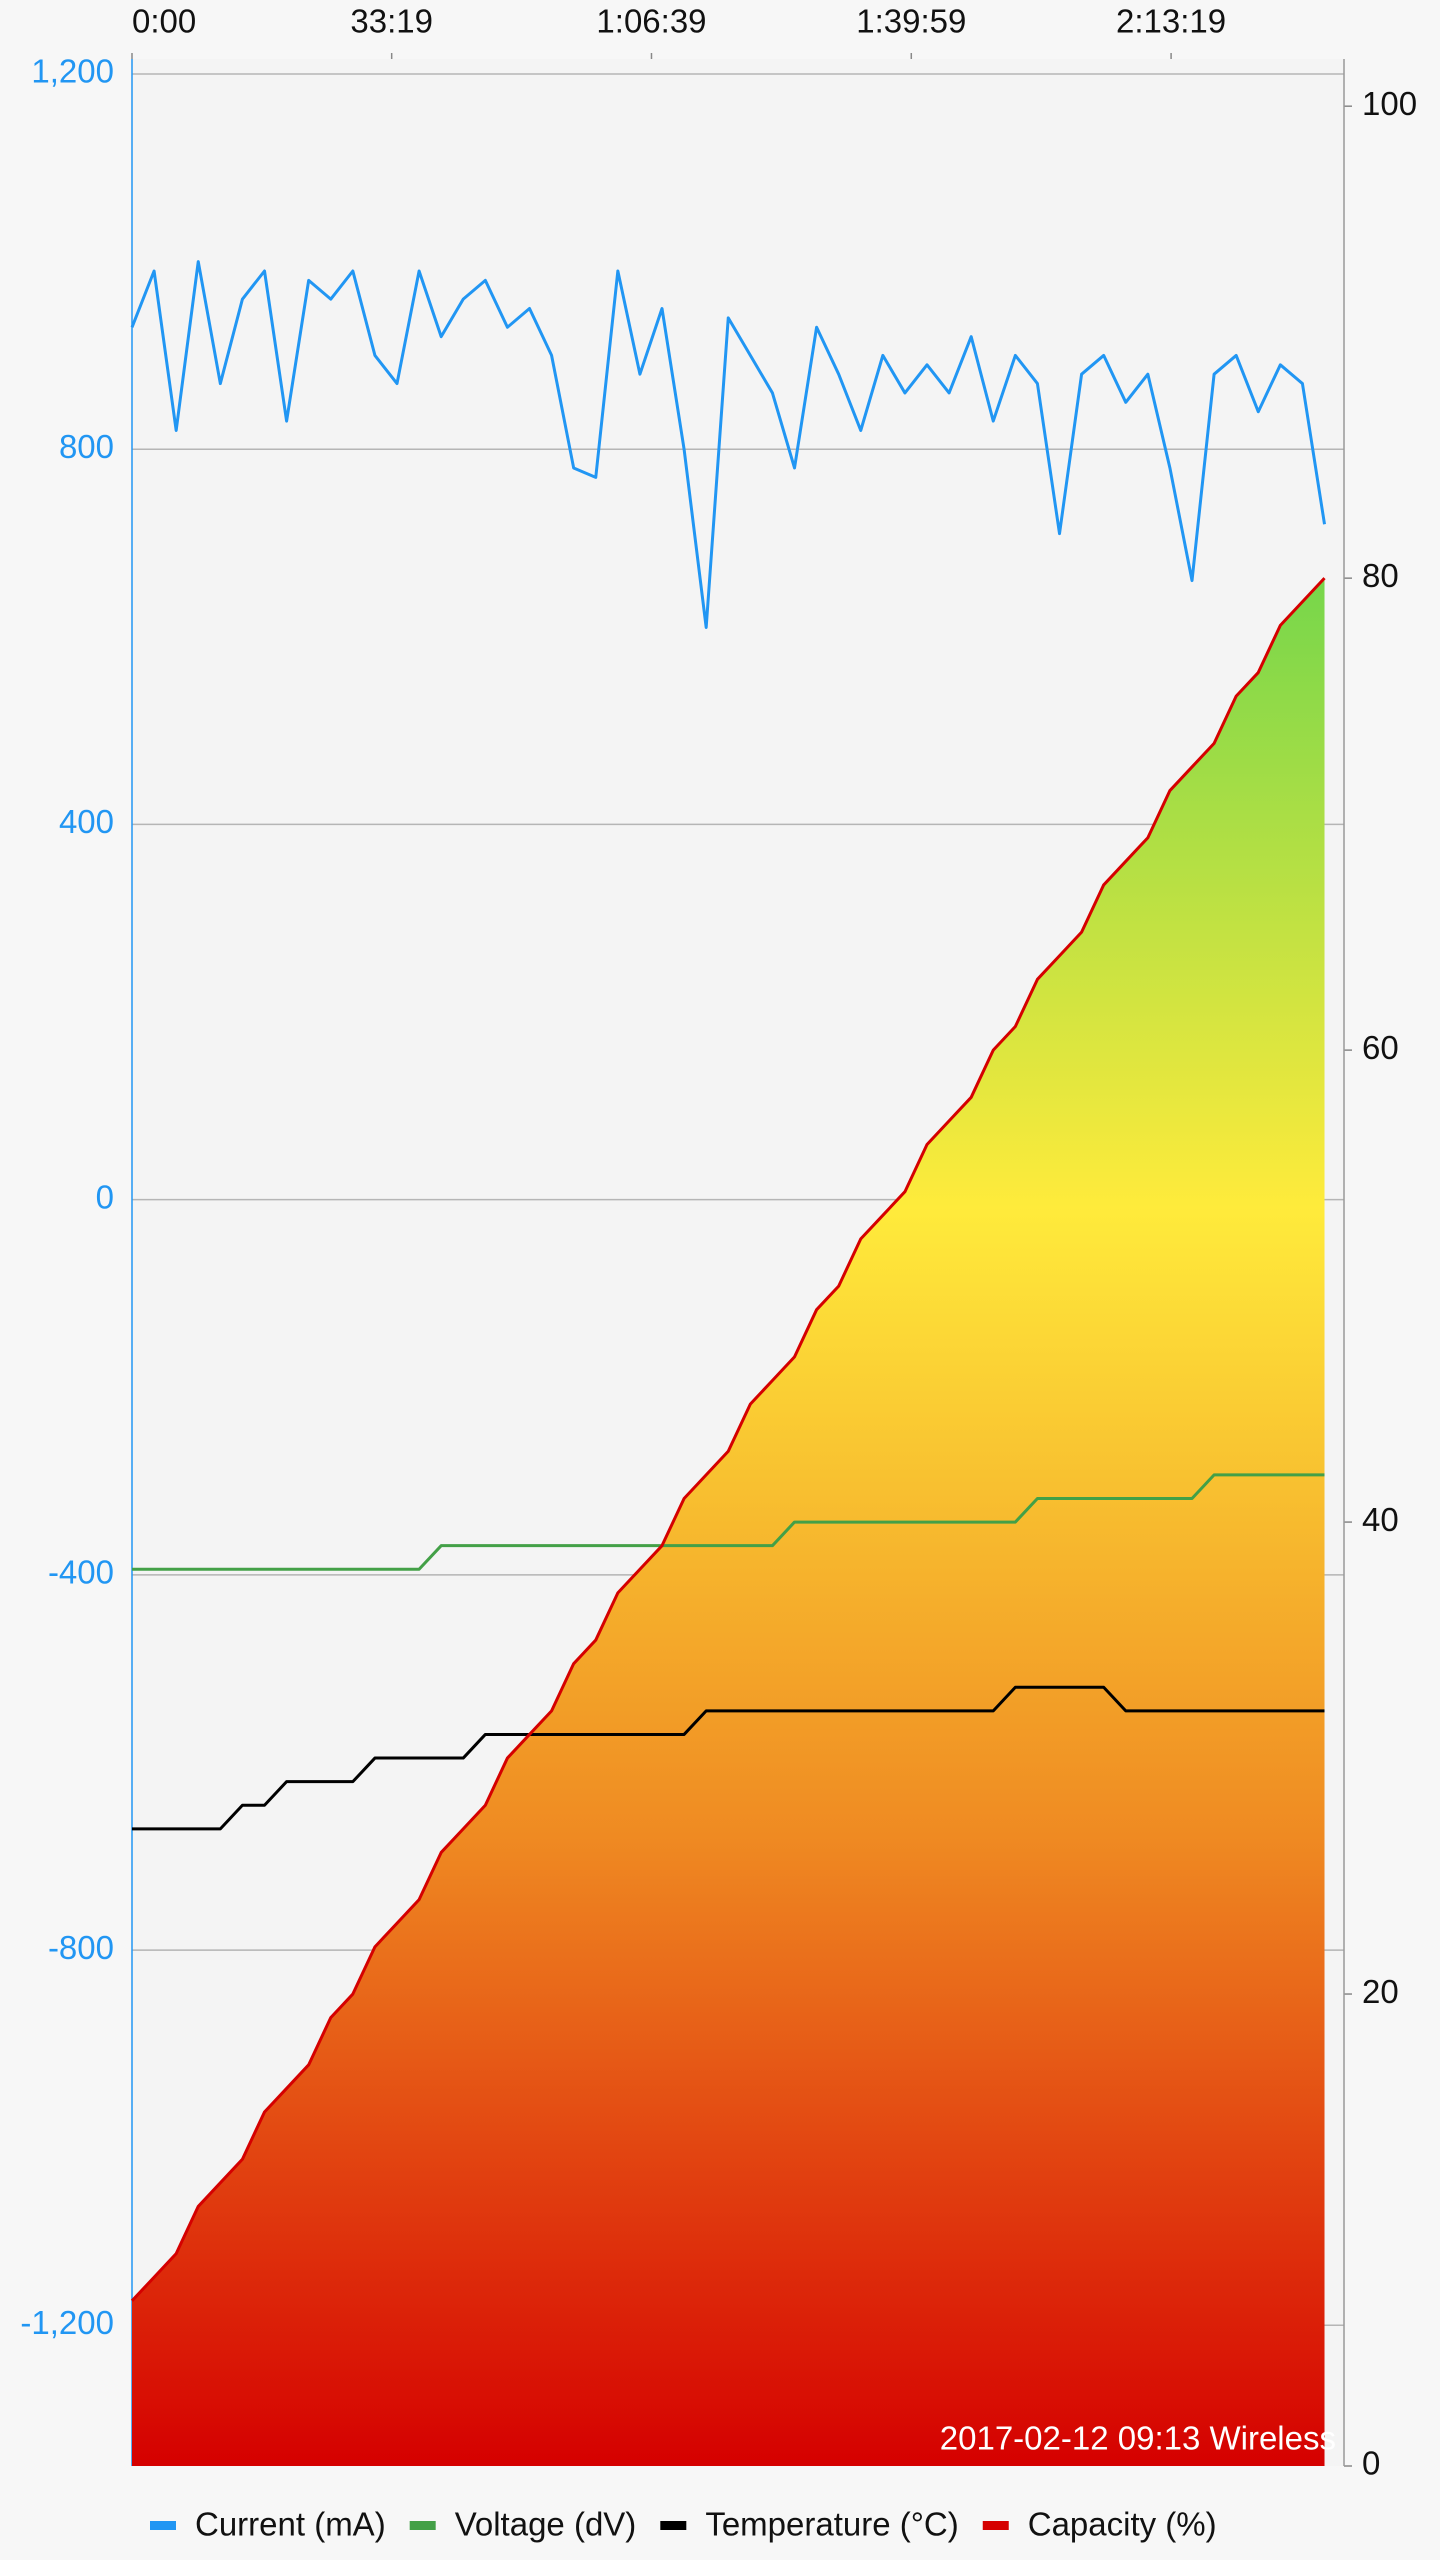 Image resolution: width=1440 pixels, height=2560 pixels. What do you see at coordinates (1380, 575) in the screenshot?
I see `y2-tick-label: 80` at bounding box center [1380, 575].